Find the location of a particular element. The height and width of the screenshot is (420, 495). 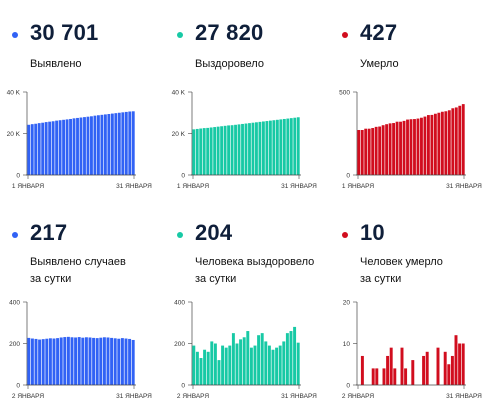

deaths-chart: 0 500 1 ЯНВАРЯ 31 ЯНВАРЯ is located at coordinates (410, 140).